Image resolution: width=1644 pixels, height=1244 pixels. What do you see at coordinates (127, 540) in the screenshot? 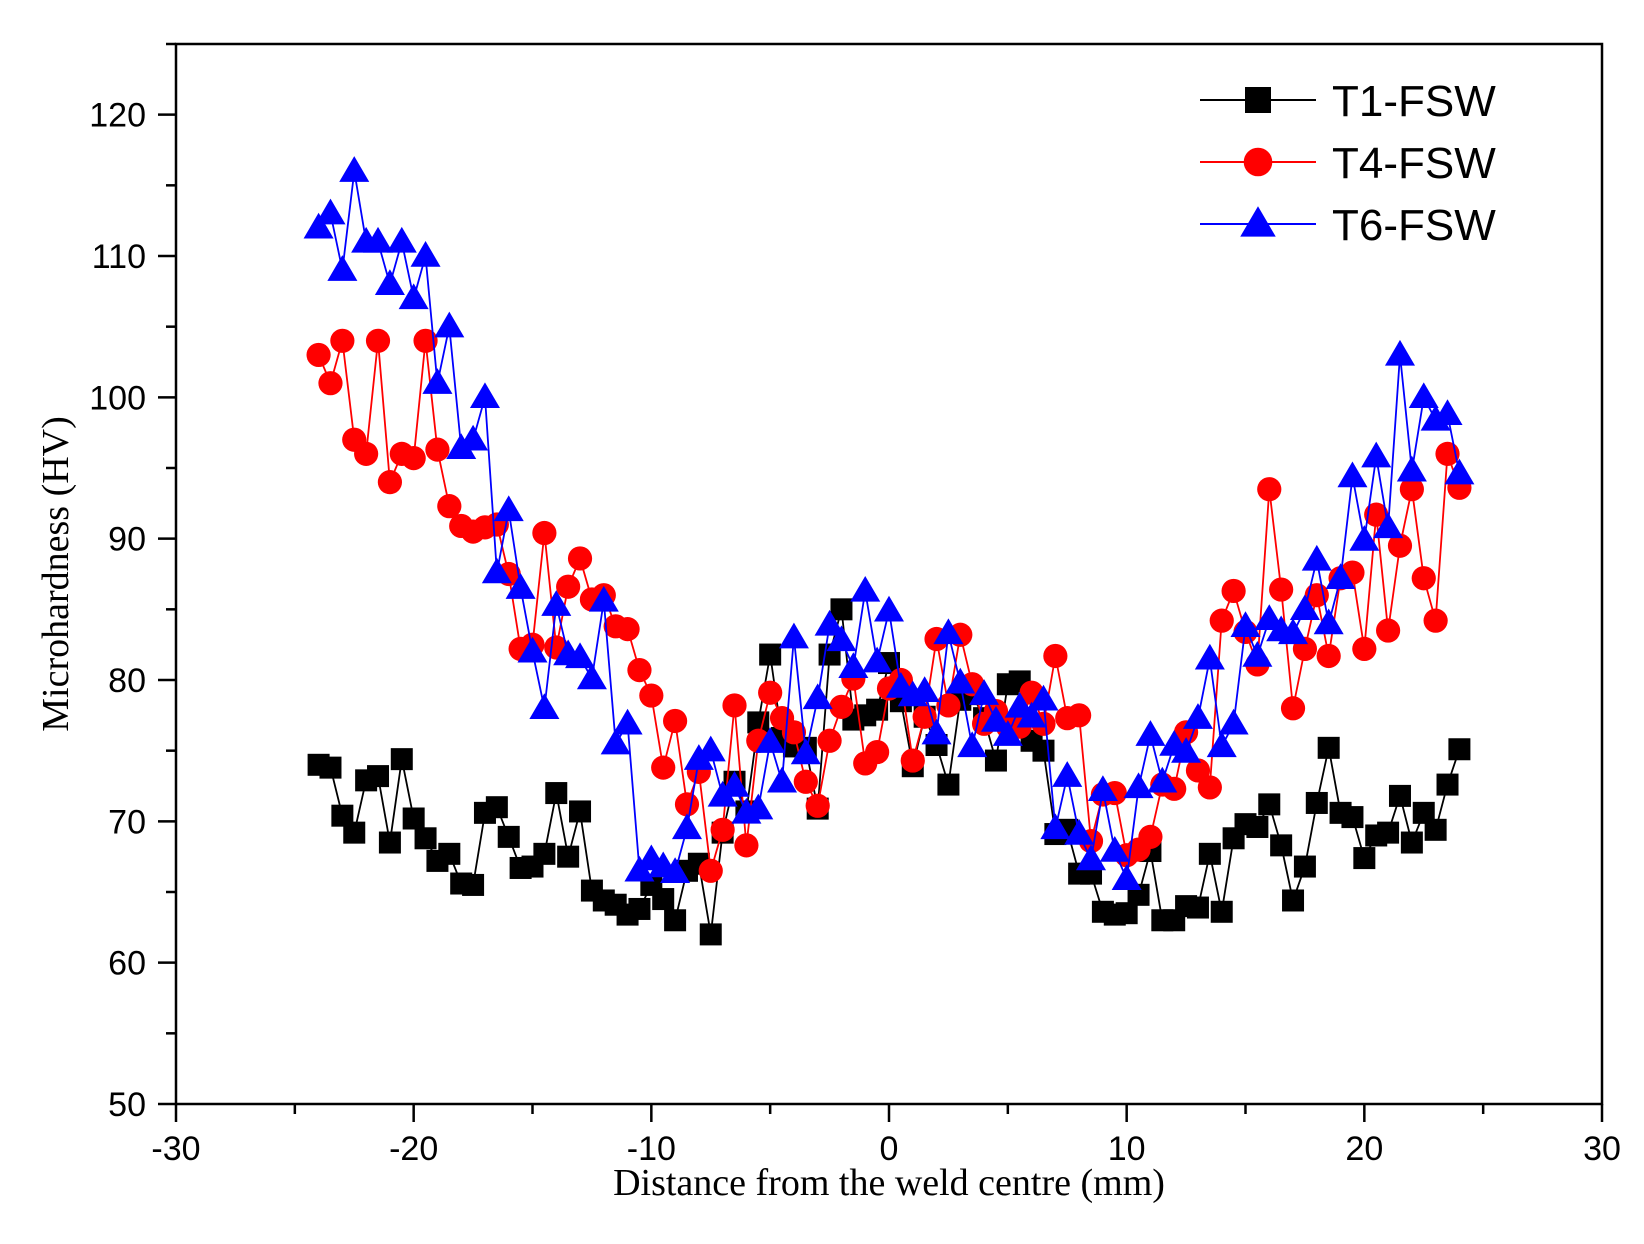
I see `y-tick-label: 90` at bounding box center [127, 540].